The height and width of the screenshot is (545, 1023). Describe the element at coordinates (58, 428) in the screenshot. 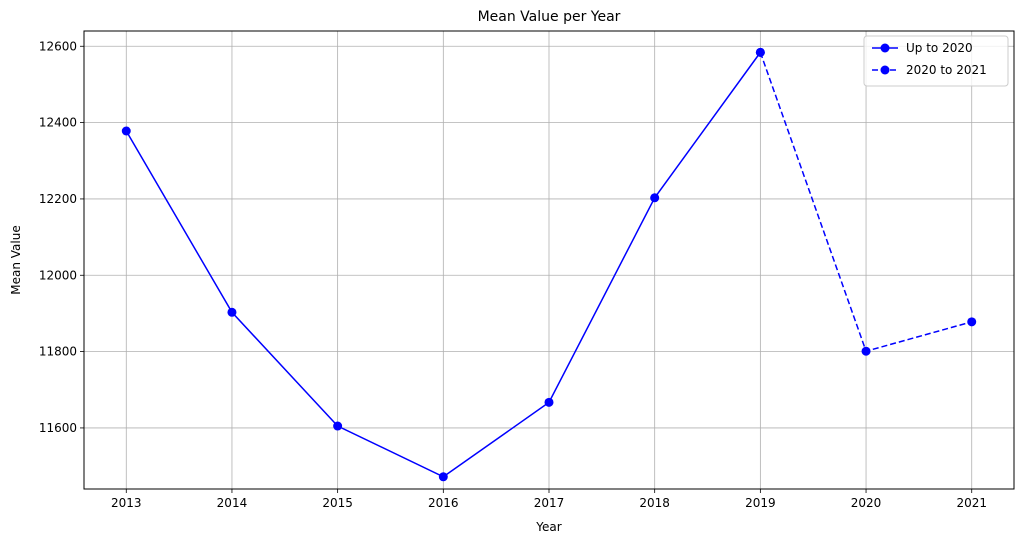

I see `y-tick-label: 11600` at that location.